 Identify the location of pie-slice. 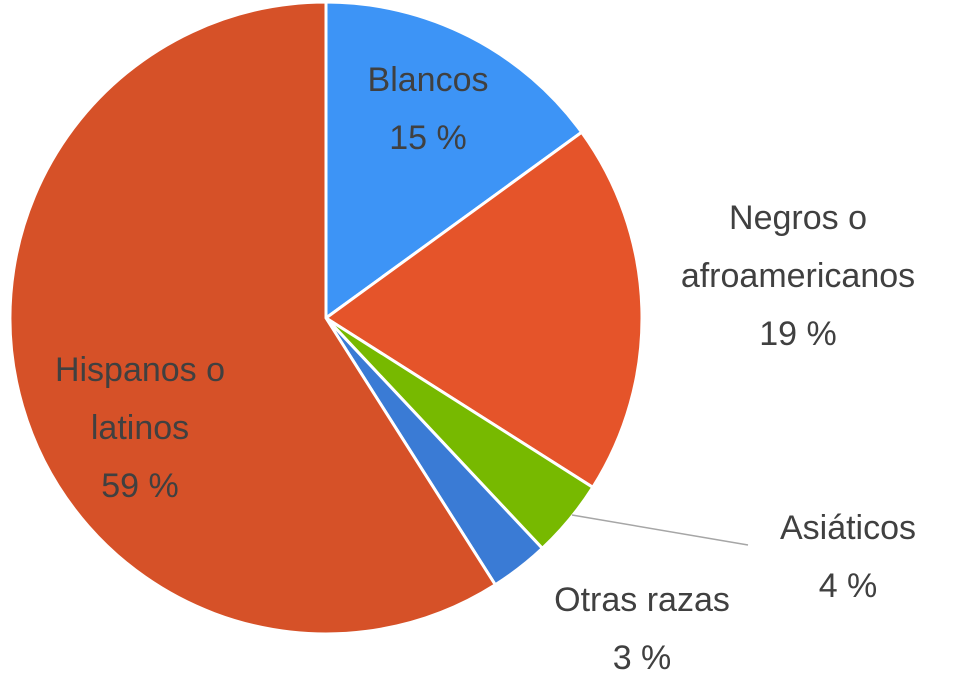
(454, 160).